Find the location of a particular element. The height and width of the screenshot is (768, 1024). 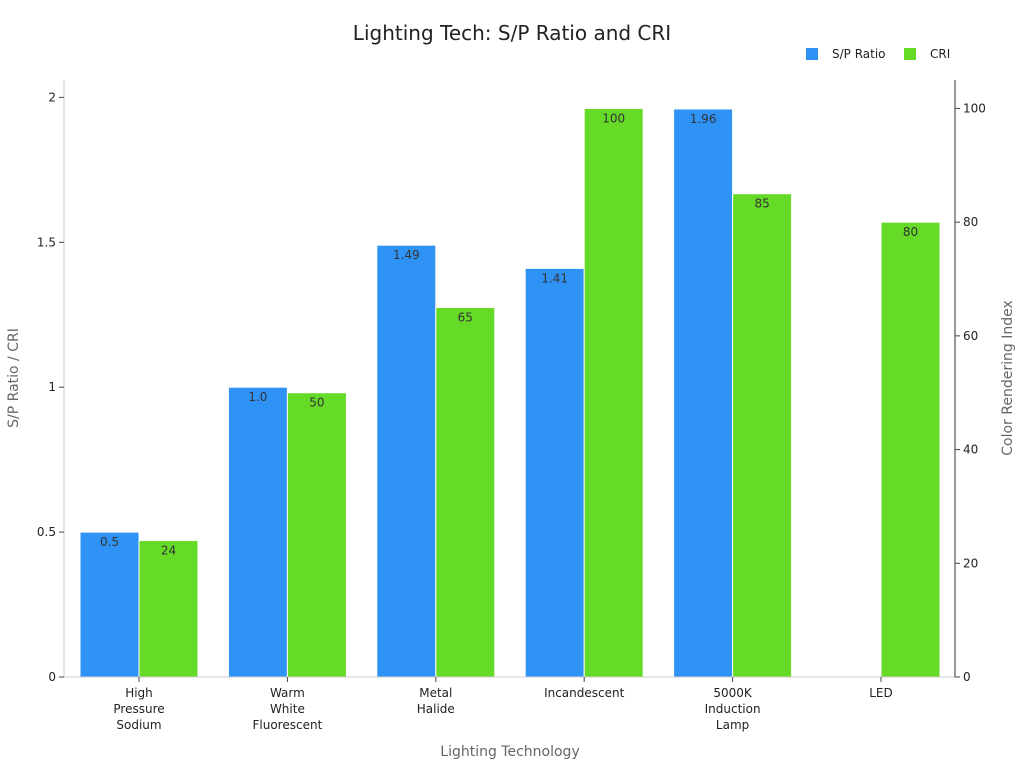

x-tick-label-4: 5000K Induction Lamp is located at coordinates (733, 709).